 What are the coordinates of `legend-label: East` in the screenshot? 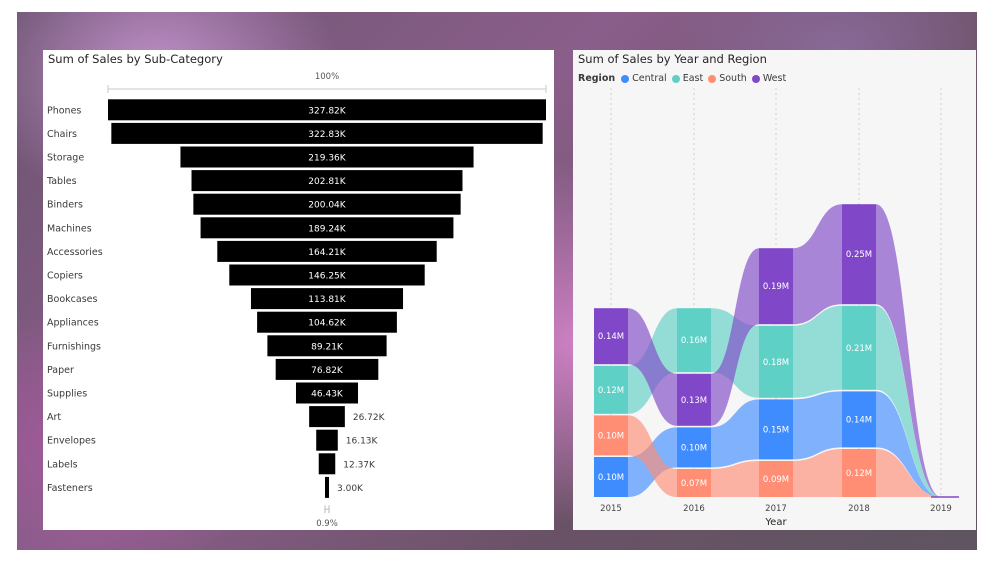 It's located at (693, 78).